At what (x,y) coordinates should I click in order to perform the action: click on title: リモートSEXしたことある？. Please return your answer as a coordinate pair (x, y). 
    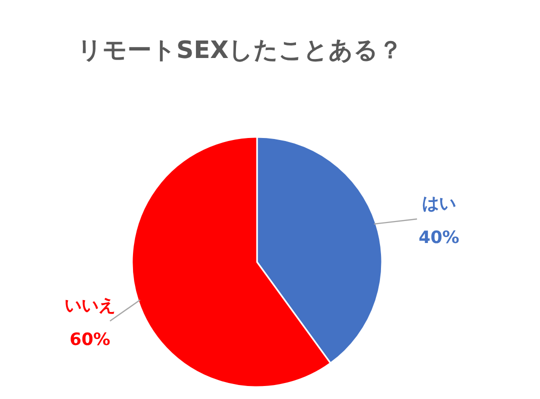
    Looking at the image, I should click on (240, 50).